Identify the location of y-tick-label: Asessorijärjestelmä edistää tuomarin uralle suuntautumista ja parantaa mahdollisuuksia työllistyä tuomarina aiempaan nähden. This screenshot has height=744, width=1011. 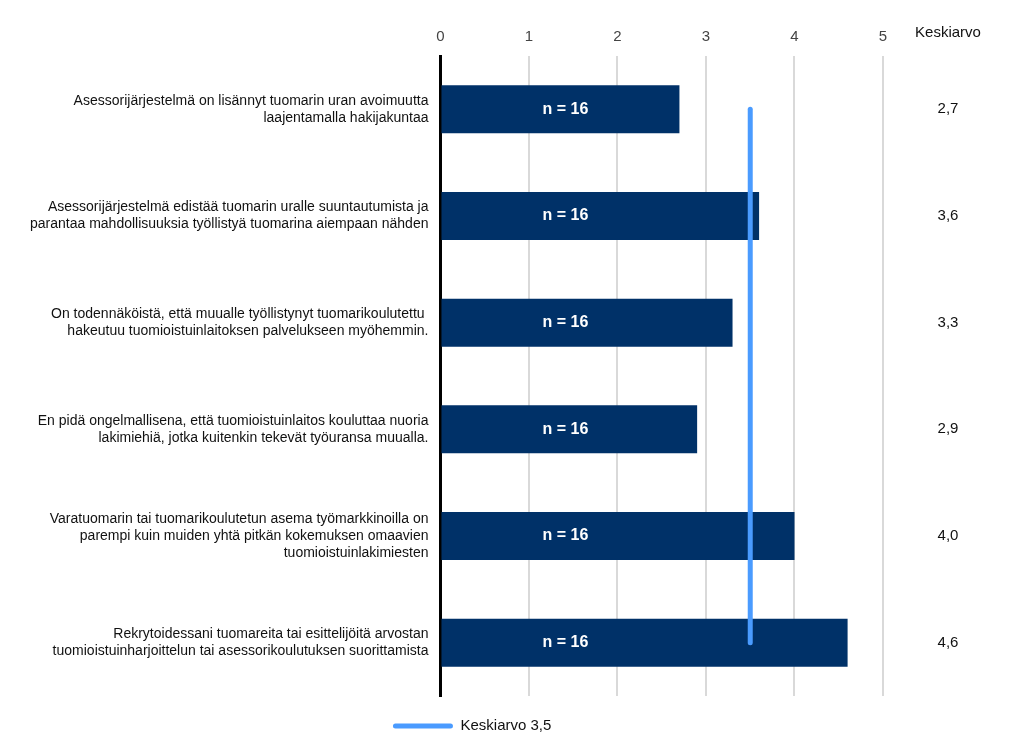
(229, 215).